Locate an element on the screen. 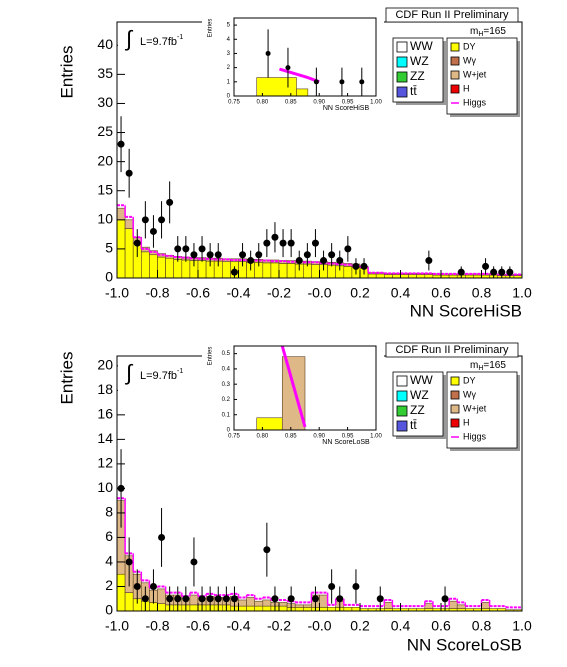  y-tick-label: 6 is located at coordinates (109, 536).